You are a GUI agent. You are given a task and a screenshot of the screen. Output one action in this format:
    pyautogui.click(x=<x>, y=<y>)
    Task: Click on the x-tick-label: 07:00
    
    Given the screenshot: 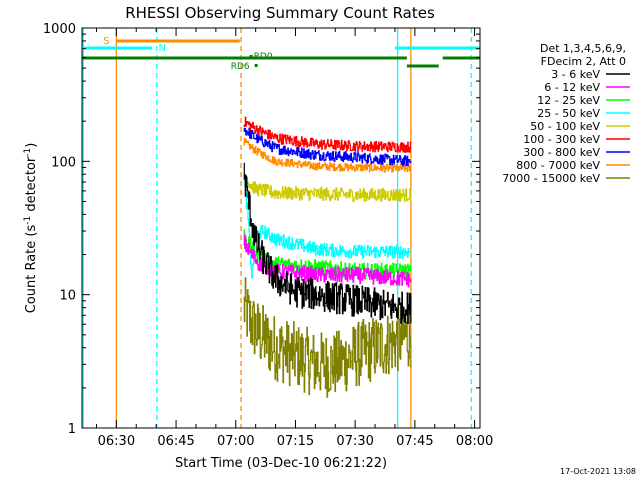 What is the action you would take?
    pyautogui.click(x=235, y=441)
    